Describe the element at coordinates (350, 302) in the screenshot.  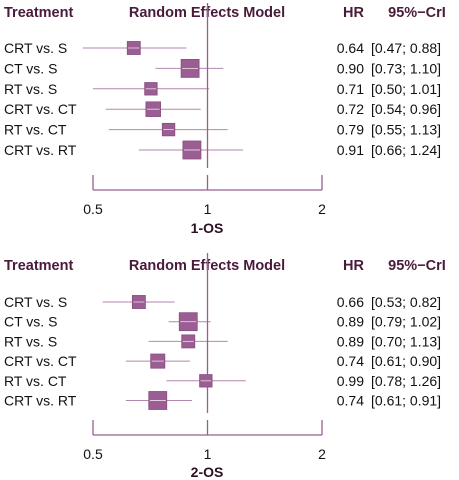
I see `hr-value: 0.66` at that location.